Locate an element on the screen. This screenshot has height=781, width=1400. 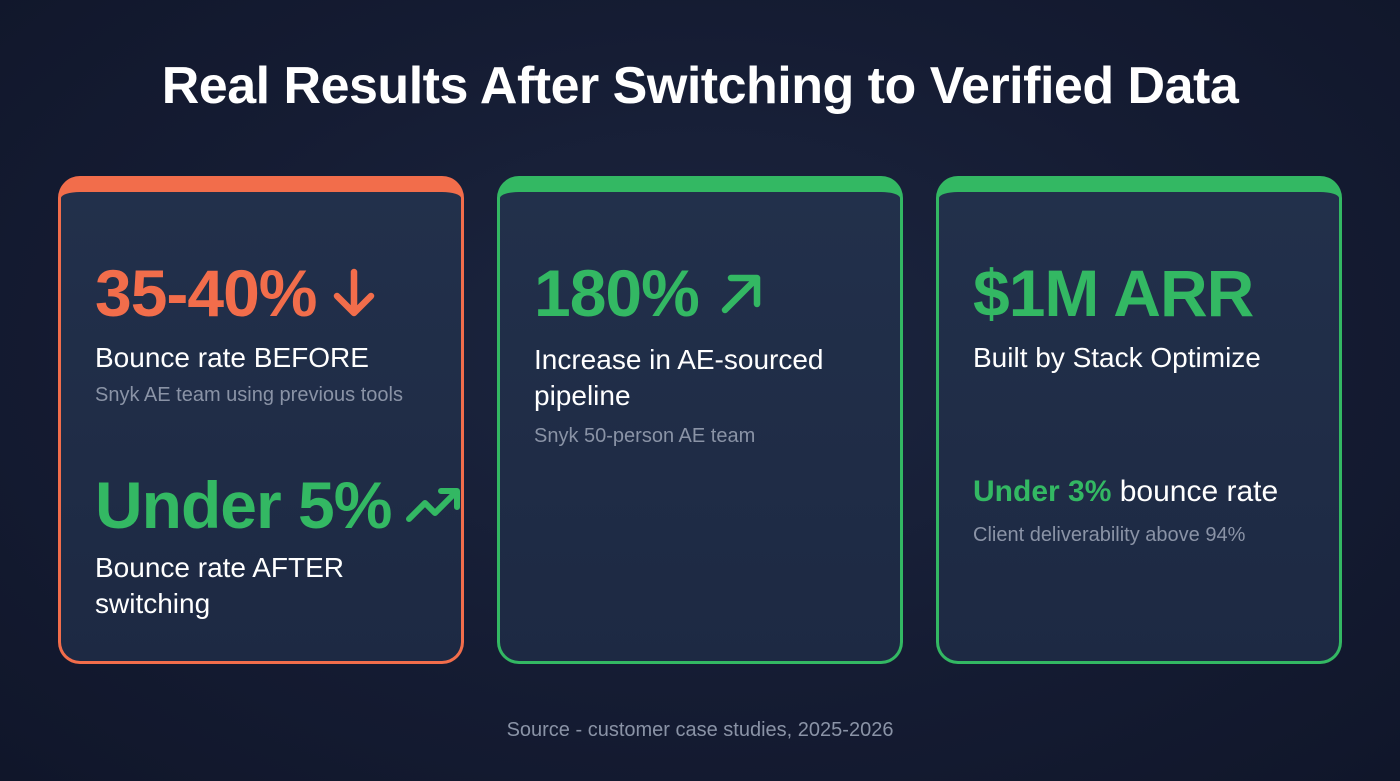
metric-value: 180% is located at coordinates (617, 293).